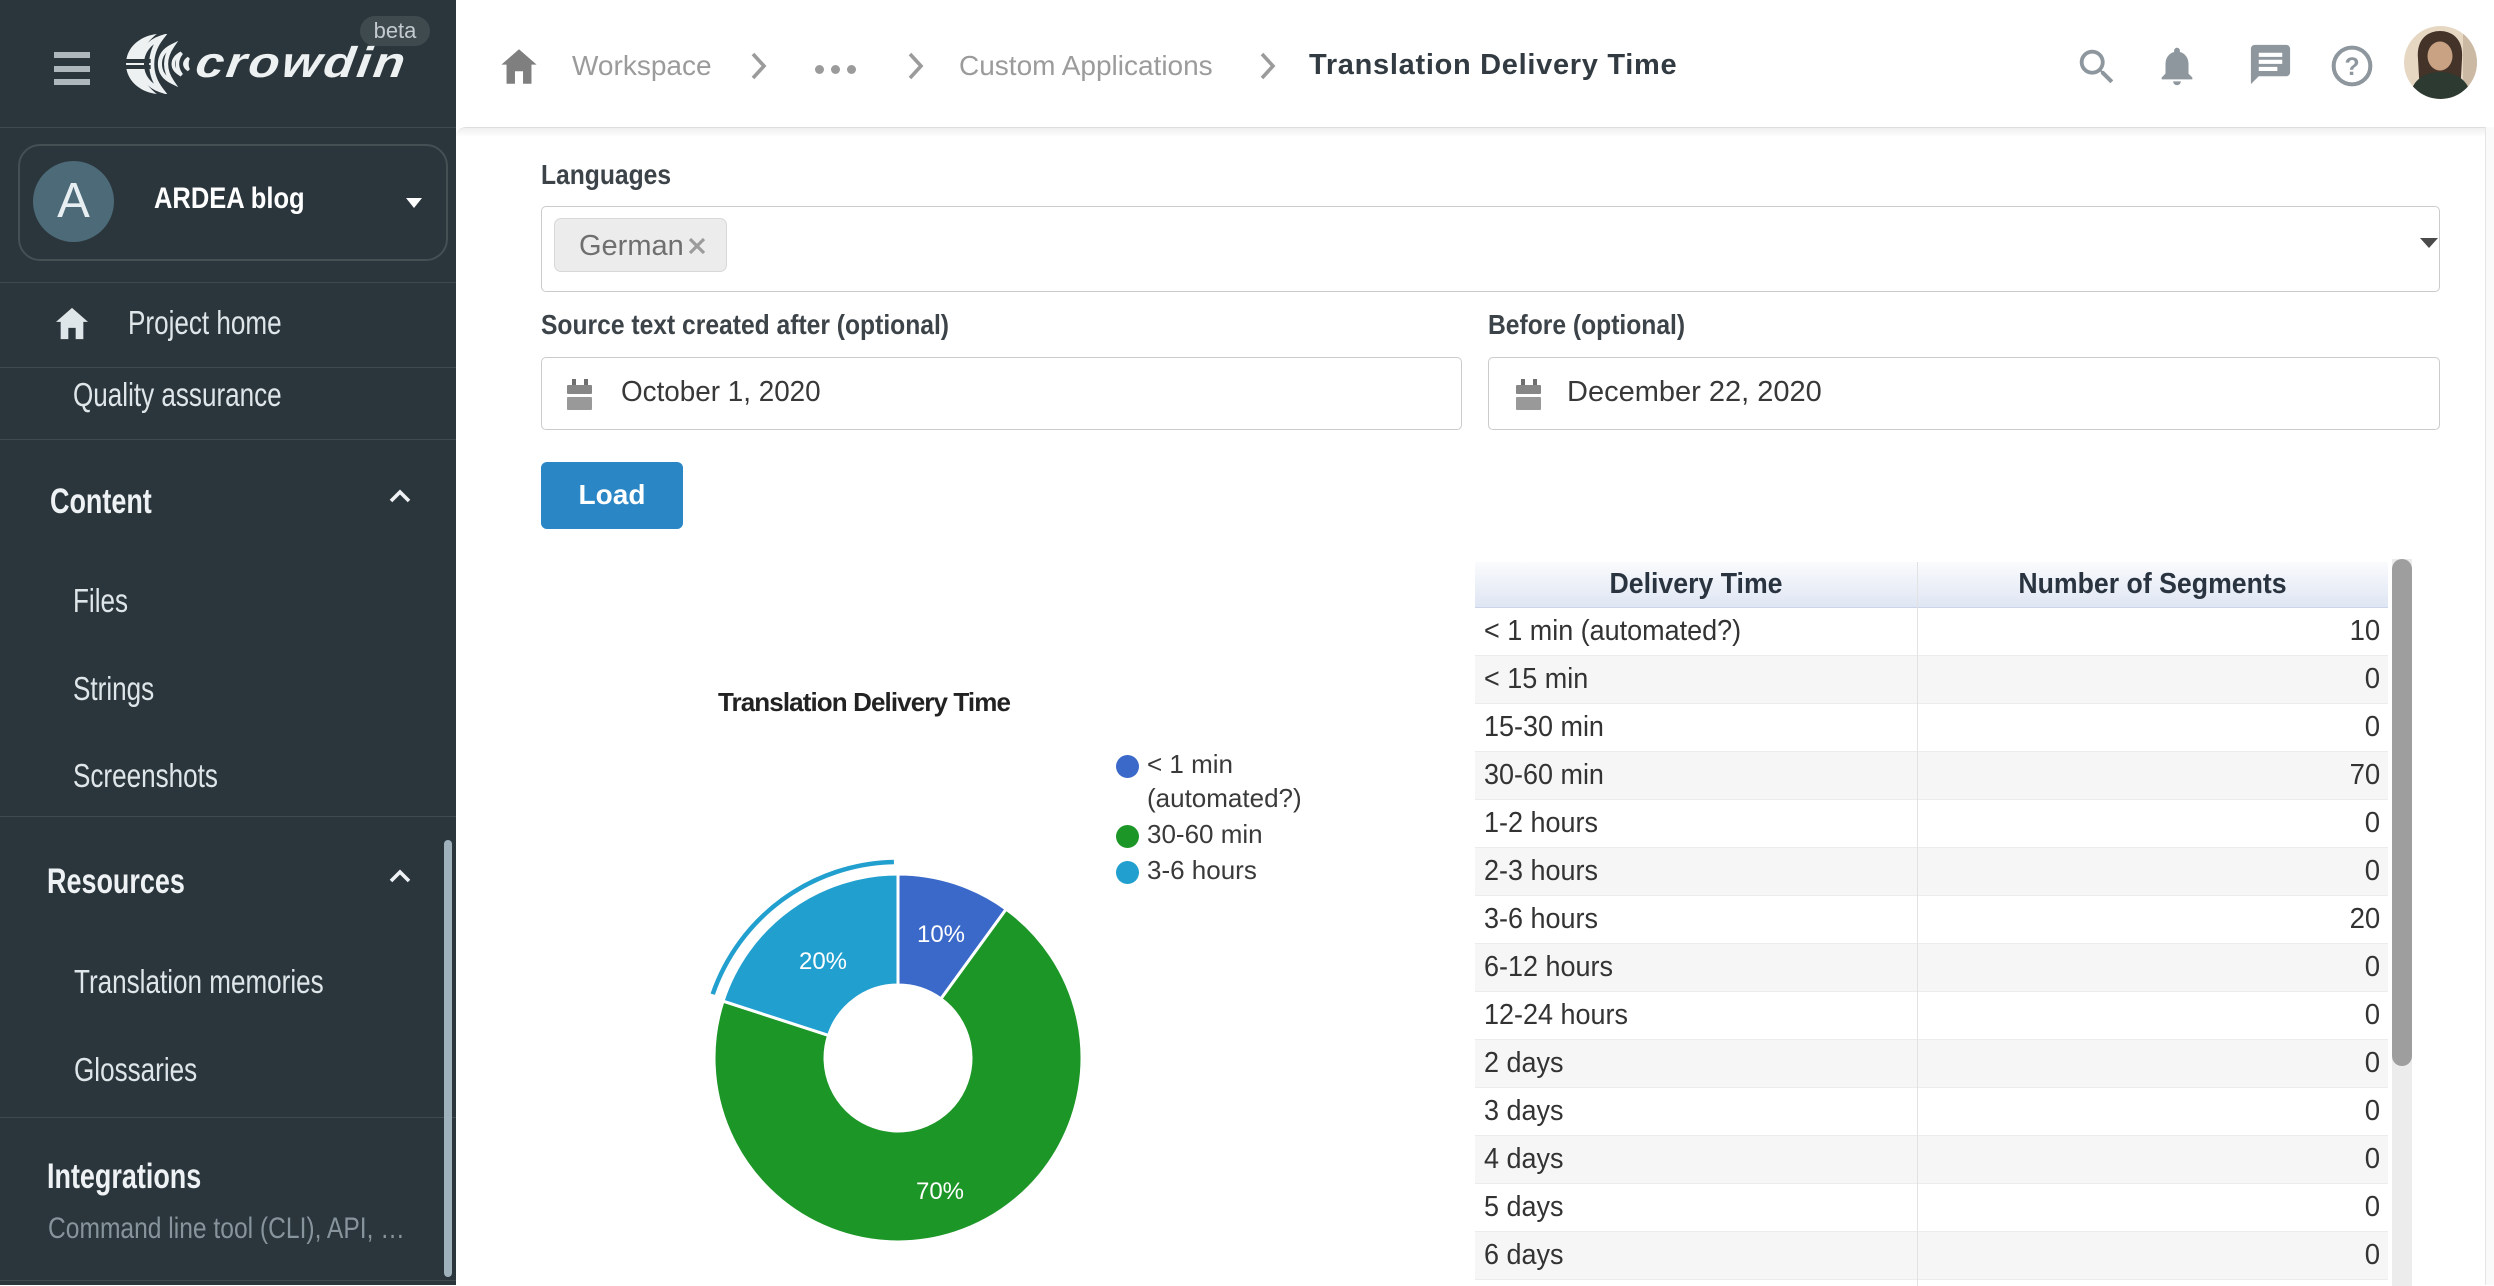 This screenshot has width=2494, height=1286. Describe the element at coordinates (823, 961) in the screenshot. I see `svg-text: 20%` at that location.